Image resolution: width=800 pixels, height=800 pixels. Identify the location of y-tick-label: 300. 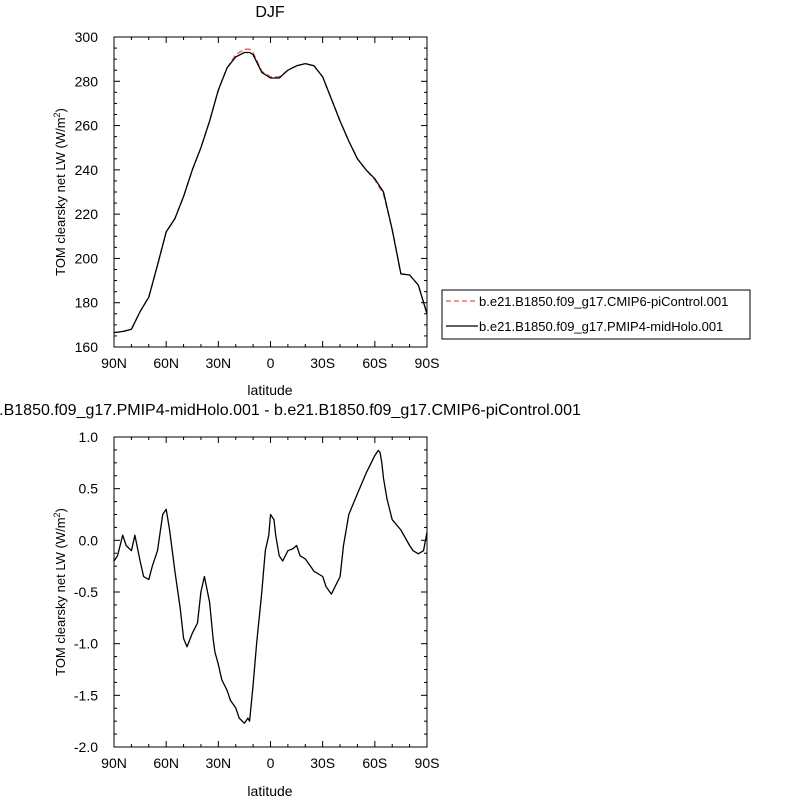
(87, 37).